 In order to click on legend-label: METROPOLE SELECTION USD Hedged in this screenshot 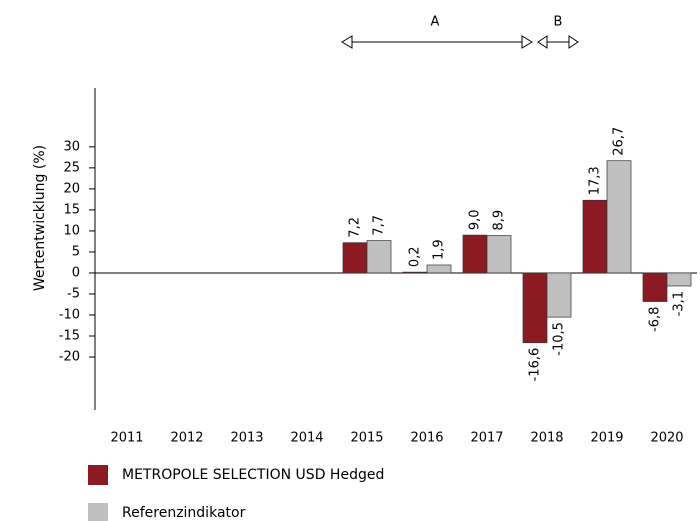, I will do `click(253, 475)`.